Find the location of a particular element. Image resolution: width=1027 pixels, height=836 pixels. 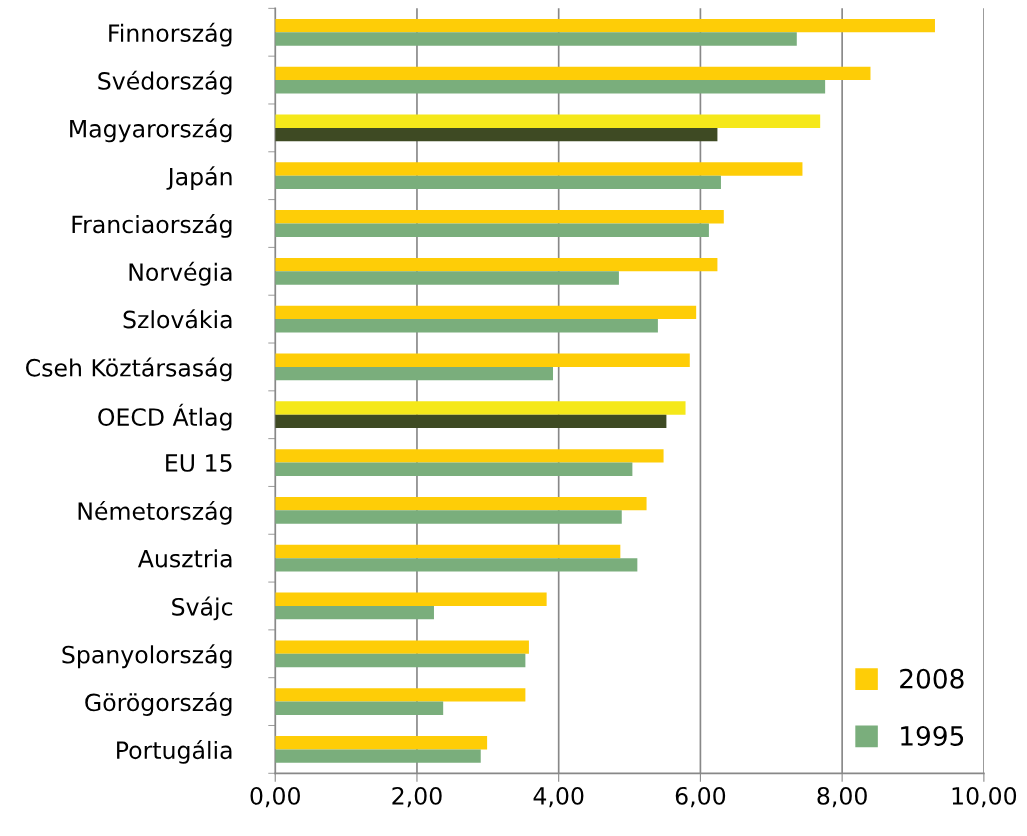

x-tick-label: 10,00 is located at coordinates (984, 797).